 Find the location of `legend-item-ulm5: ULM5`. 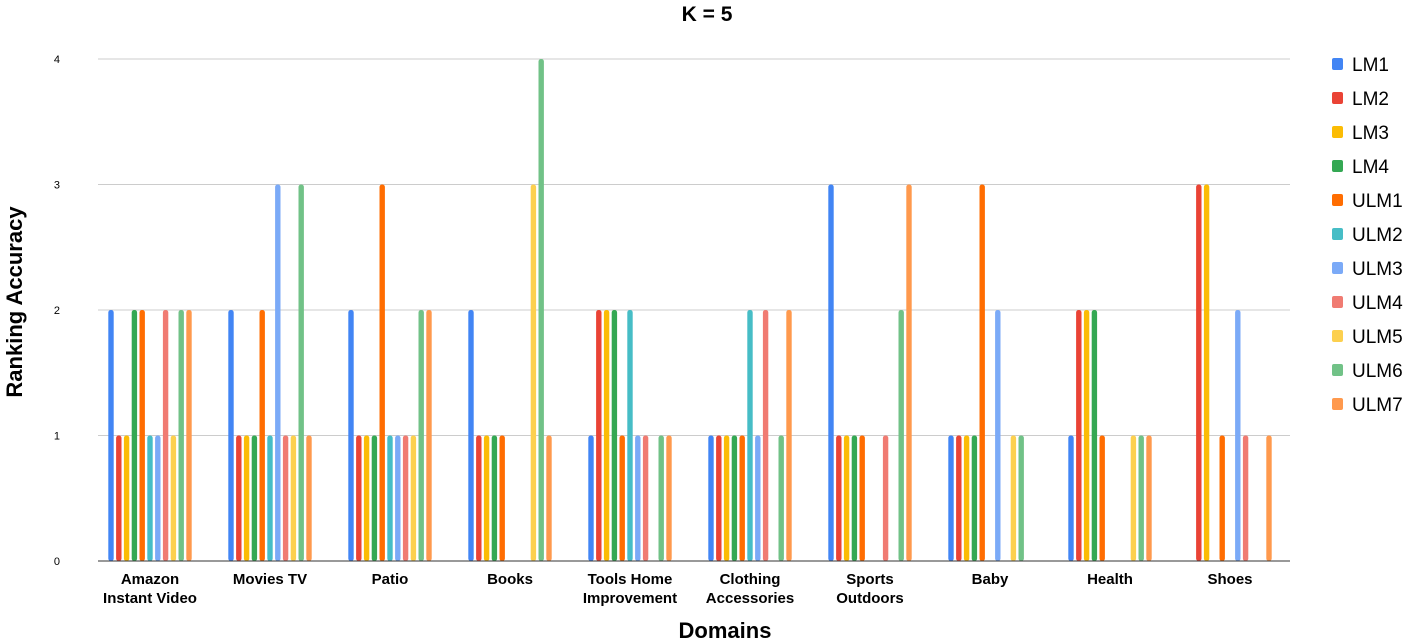

legend-item-ulm5: ULM5 is located at coordinates (1367, 337).